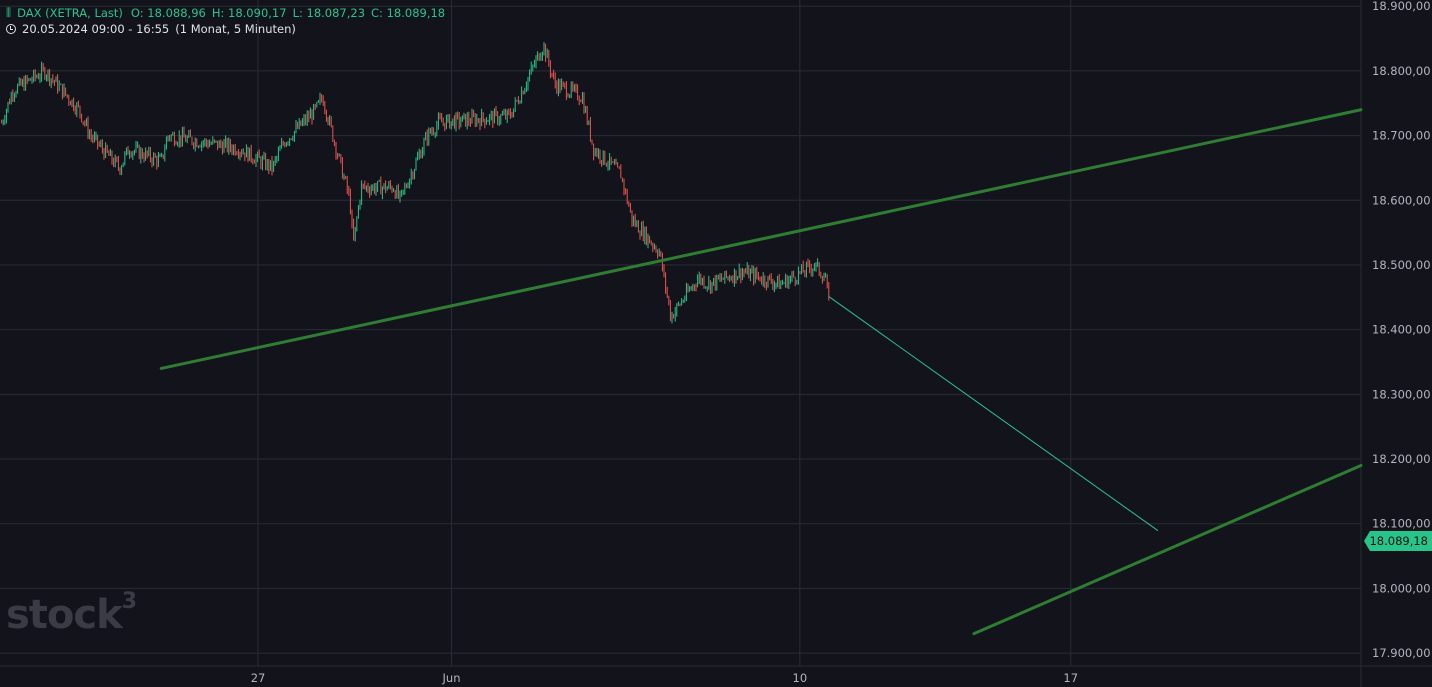 The height and width of the screenshot is (687, 1432). Describe the element at coordinates (664, 678) in the screenshot. I see `x-axis: 2027Jun1017` at that location.